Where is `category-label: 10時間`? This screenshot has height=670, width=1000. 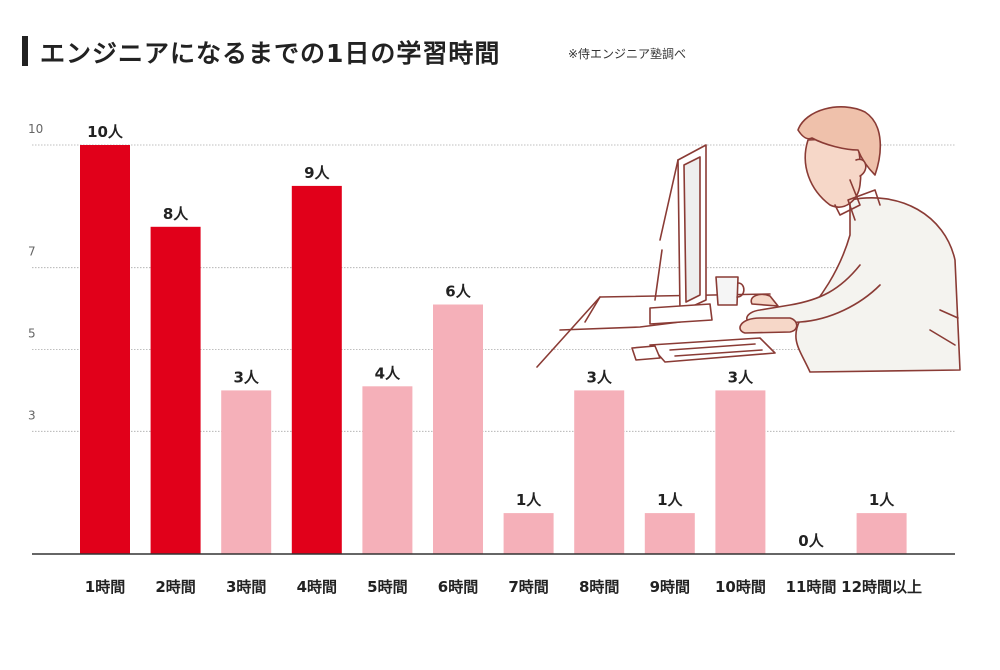 category-label: 10時間 is located at coordinates (740, 587).